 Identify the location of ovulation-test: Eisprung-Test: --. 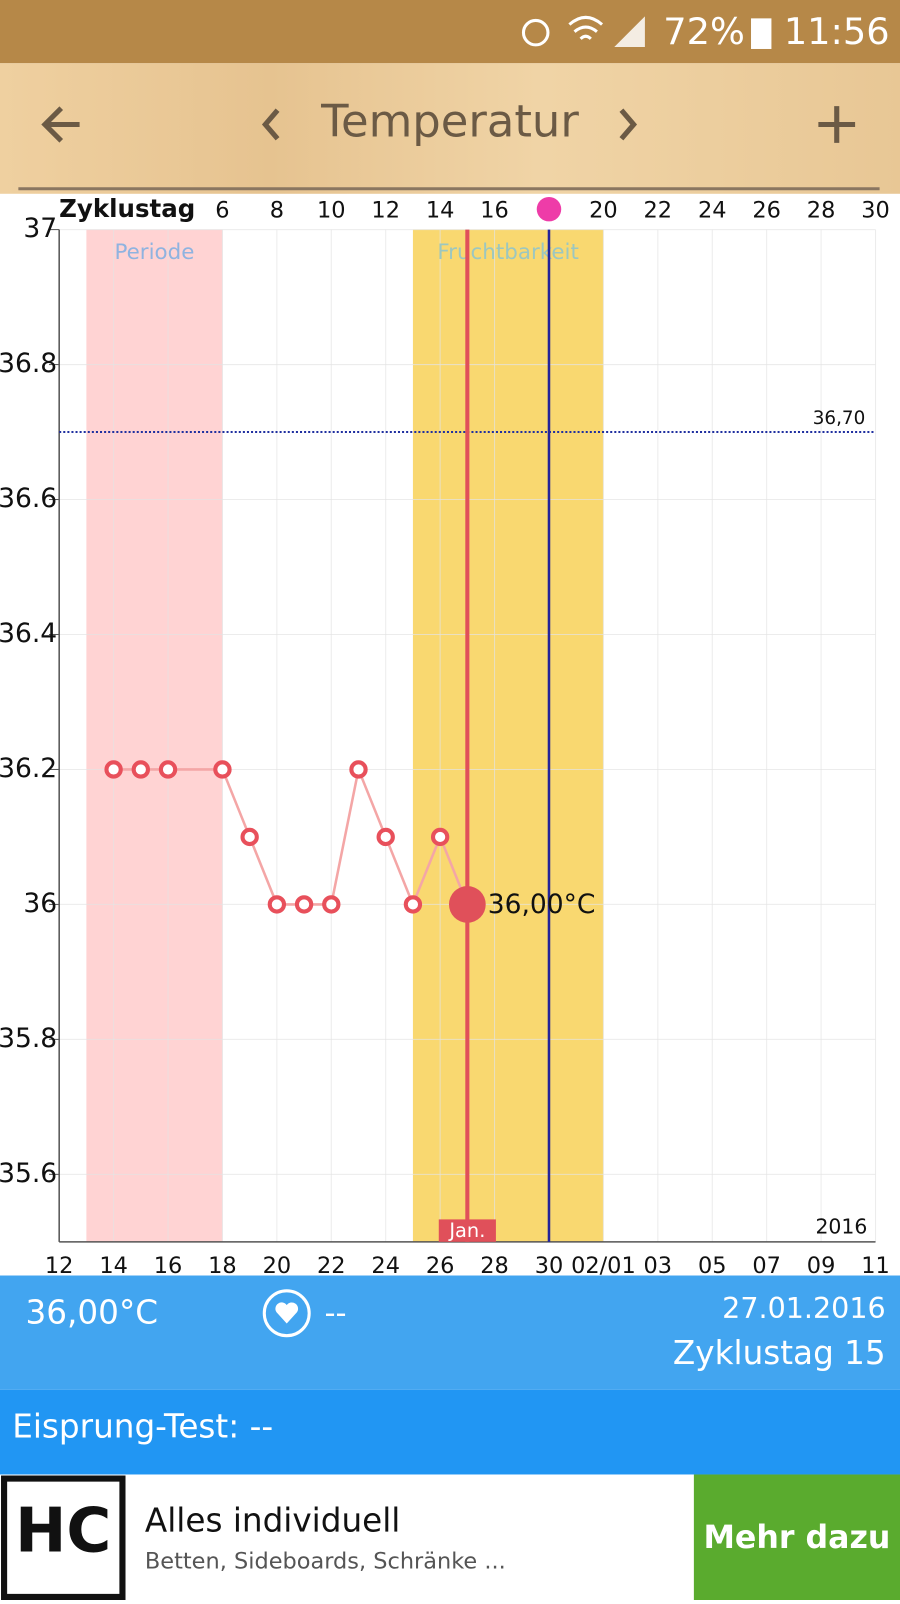
(142, 1427).